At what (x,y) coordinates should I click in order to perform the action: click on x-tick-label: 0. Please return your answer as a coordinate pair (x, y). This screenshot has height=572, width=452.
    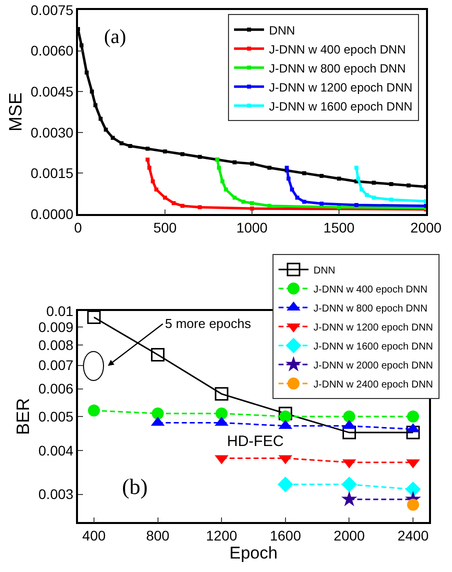
    Looking at the image, I should click on (78, 228).